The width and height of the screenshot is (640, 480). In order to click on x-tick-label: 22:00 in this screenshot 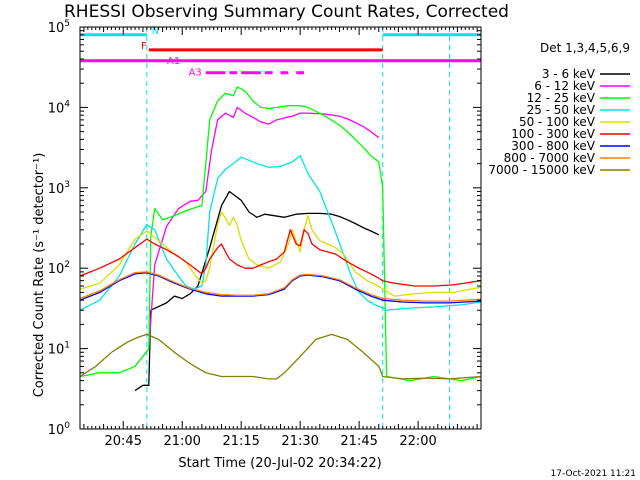, I will do `click(417, 441)`.